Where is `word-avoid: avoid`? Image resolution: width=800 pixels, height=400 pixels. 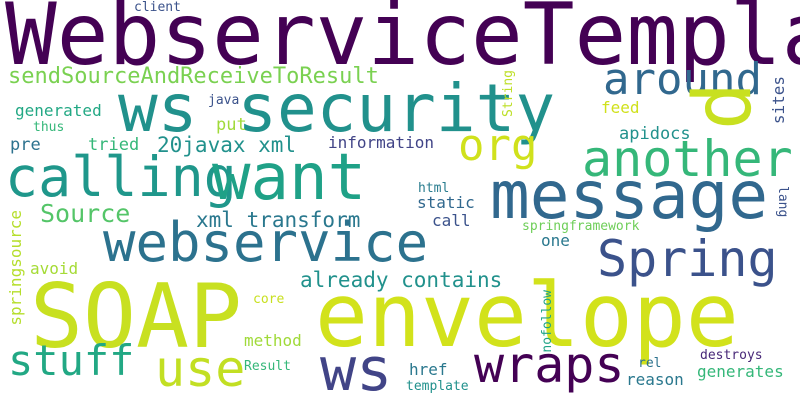
word-avoid: avoid is located at coordinates (54, 268).